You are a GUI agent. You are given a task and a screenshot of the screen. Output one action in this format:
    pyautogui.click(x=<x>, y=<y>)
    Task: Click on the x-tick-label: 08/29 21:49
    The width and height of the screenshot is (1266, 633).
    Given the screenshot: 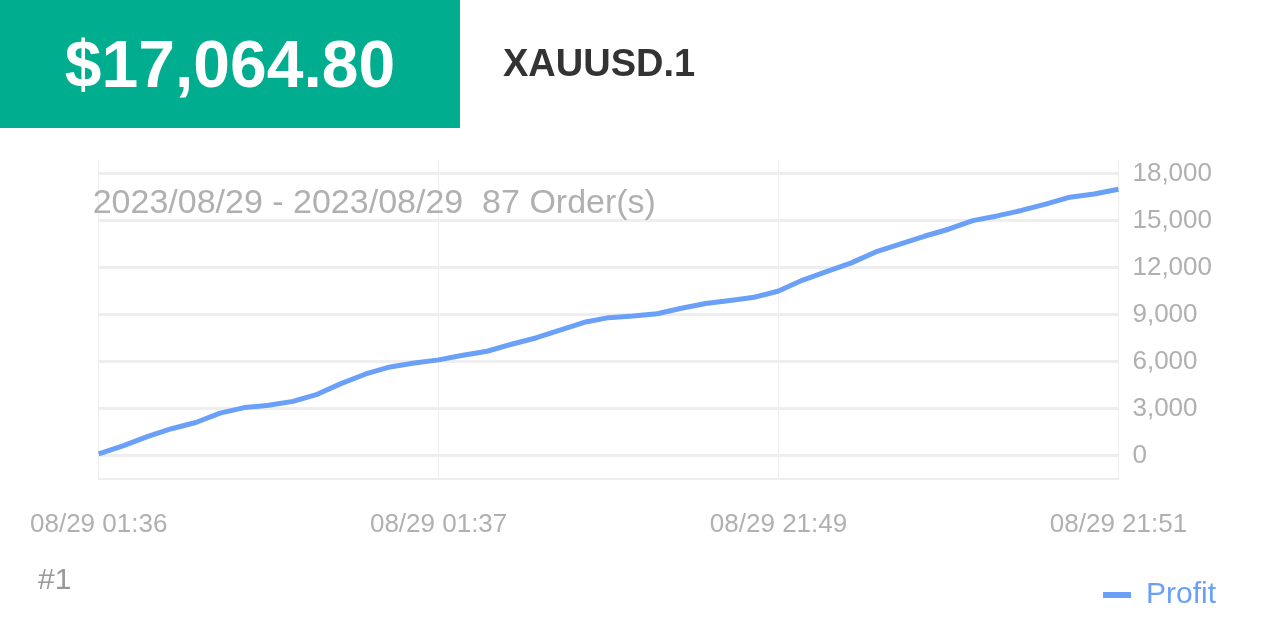 What is the action you would take?
    pyautogui.click(x=778, y=522)
    